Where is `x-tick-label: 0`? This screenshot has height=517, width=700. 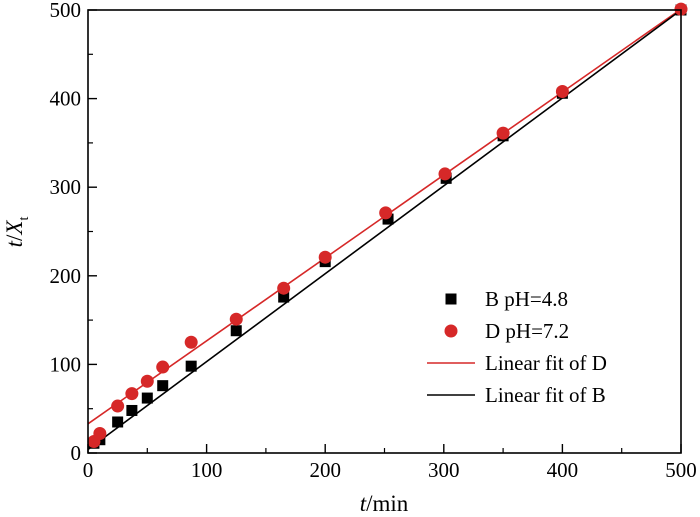 x-tick-label: 0 is located at coordinates (88, 470).